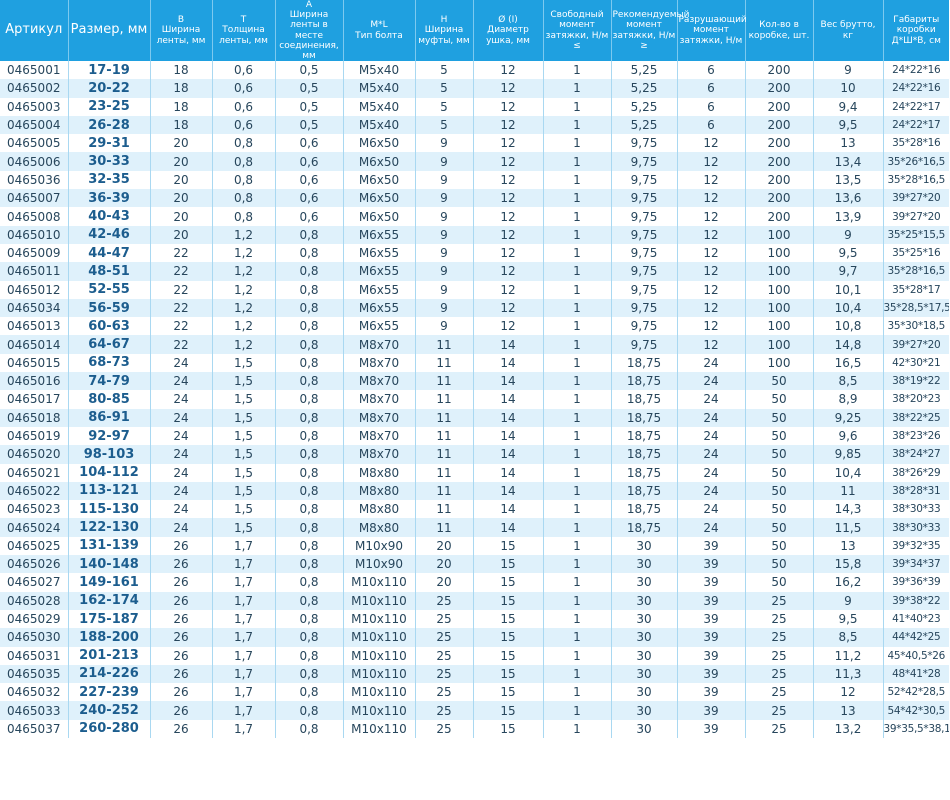  What do you see at coordinates (34, 564) in the screenshot?
I see `cell-article: 0465026` at bounding box center [34, 564].